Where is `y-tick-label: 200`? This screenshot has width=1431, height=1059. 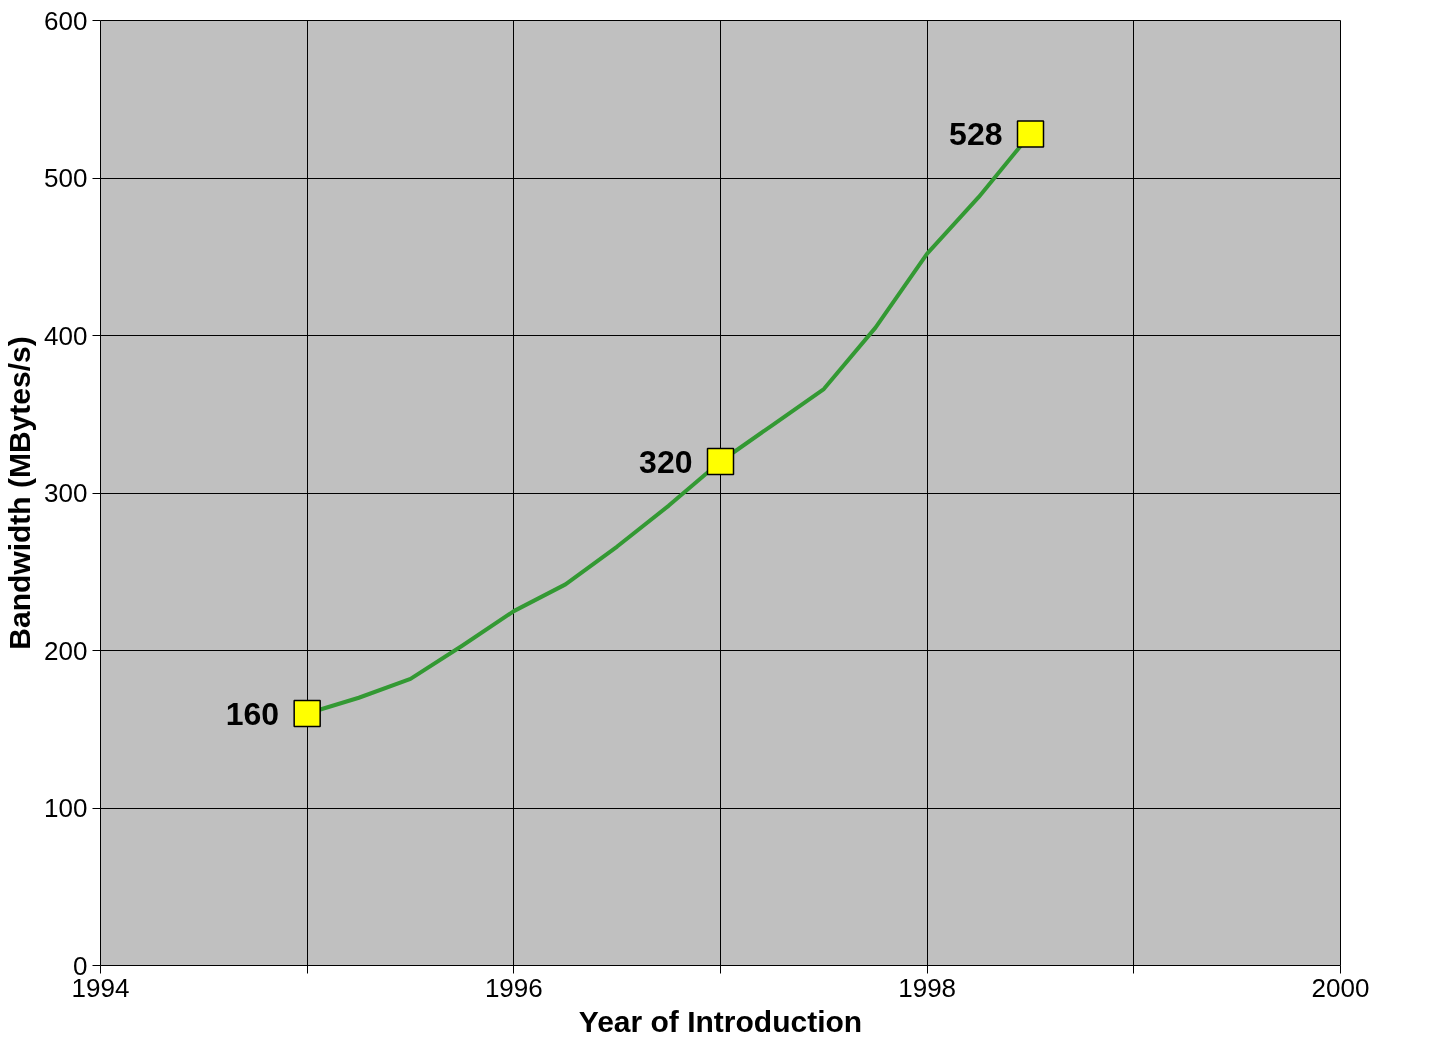
y-tick-label: 200 is located at coordinates (66, 650).